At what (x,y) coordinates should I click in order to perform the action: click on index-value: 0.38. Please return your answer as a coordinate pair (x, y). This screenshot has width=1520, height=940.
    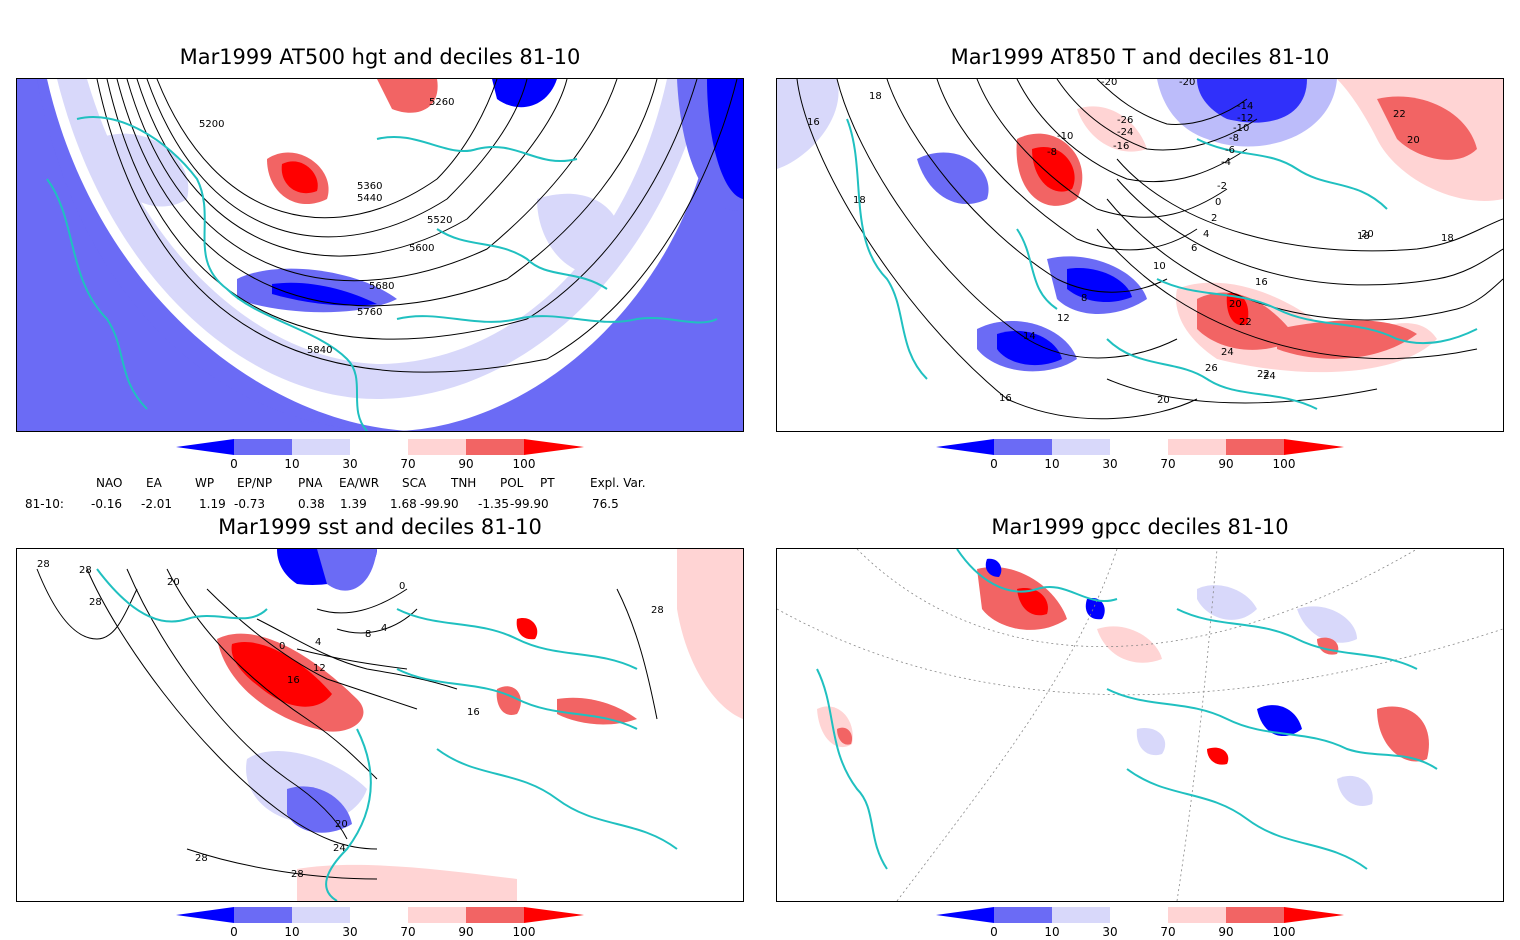
    Looking at the image, I should click on (311, 504).